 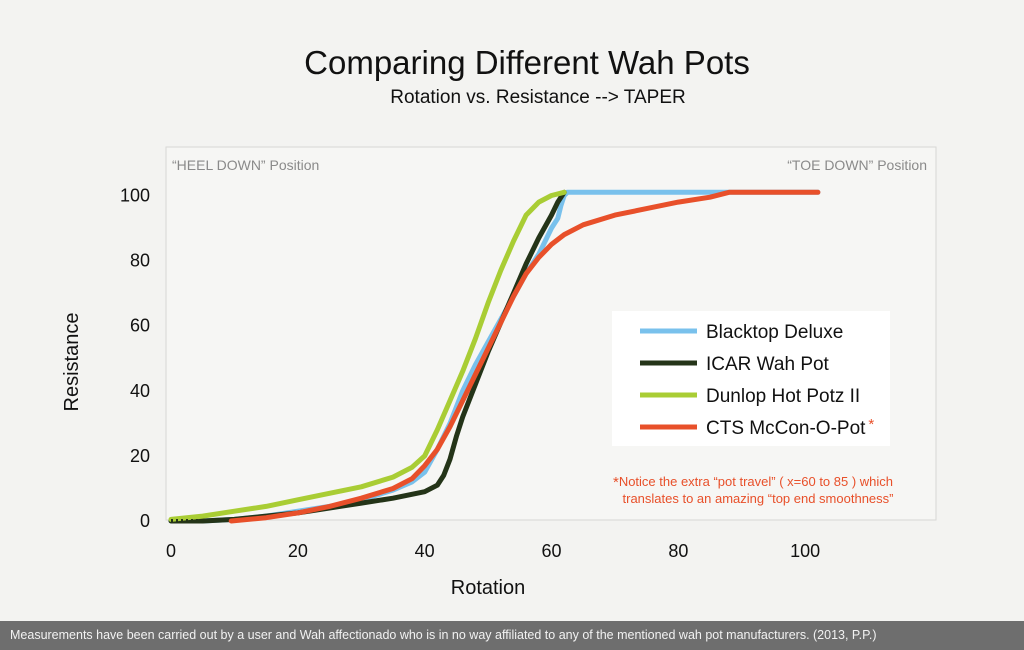 I want to click on x-axis-label: Rotation, so click(x=488, y=588).